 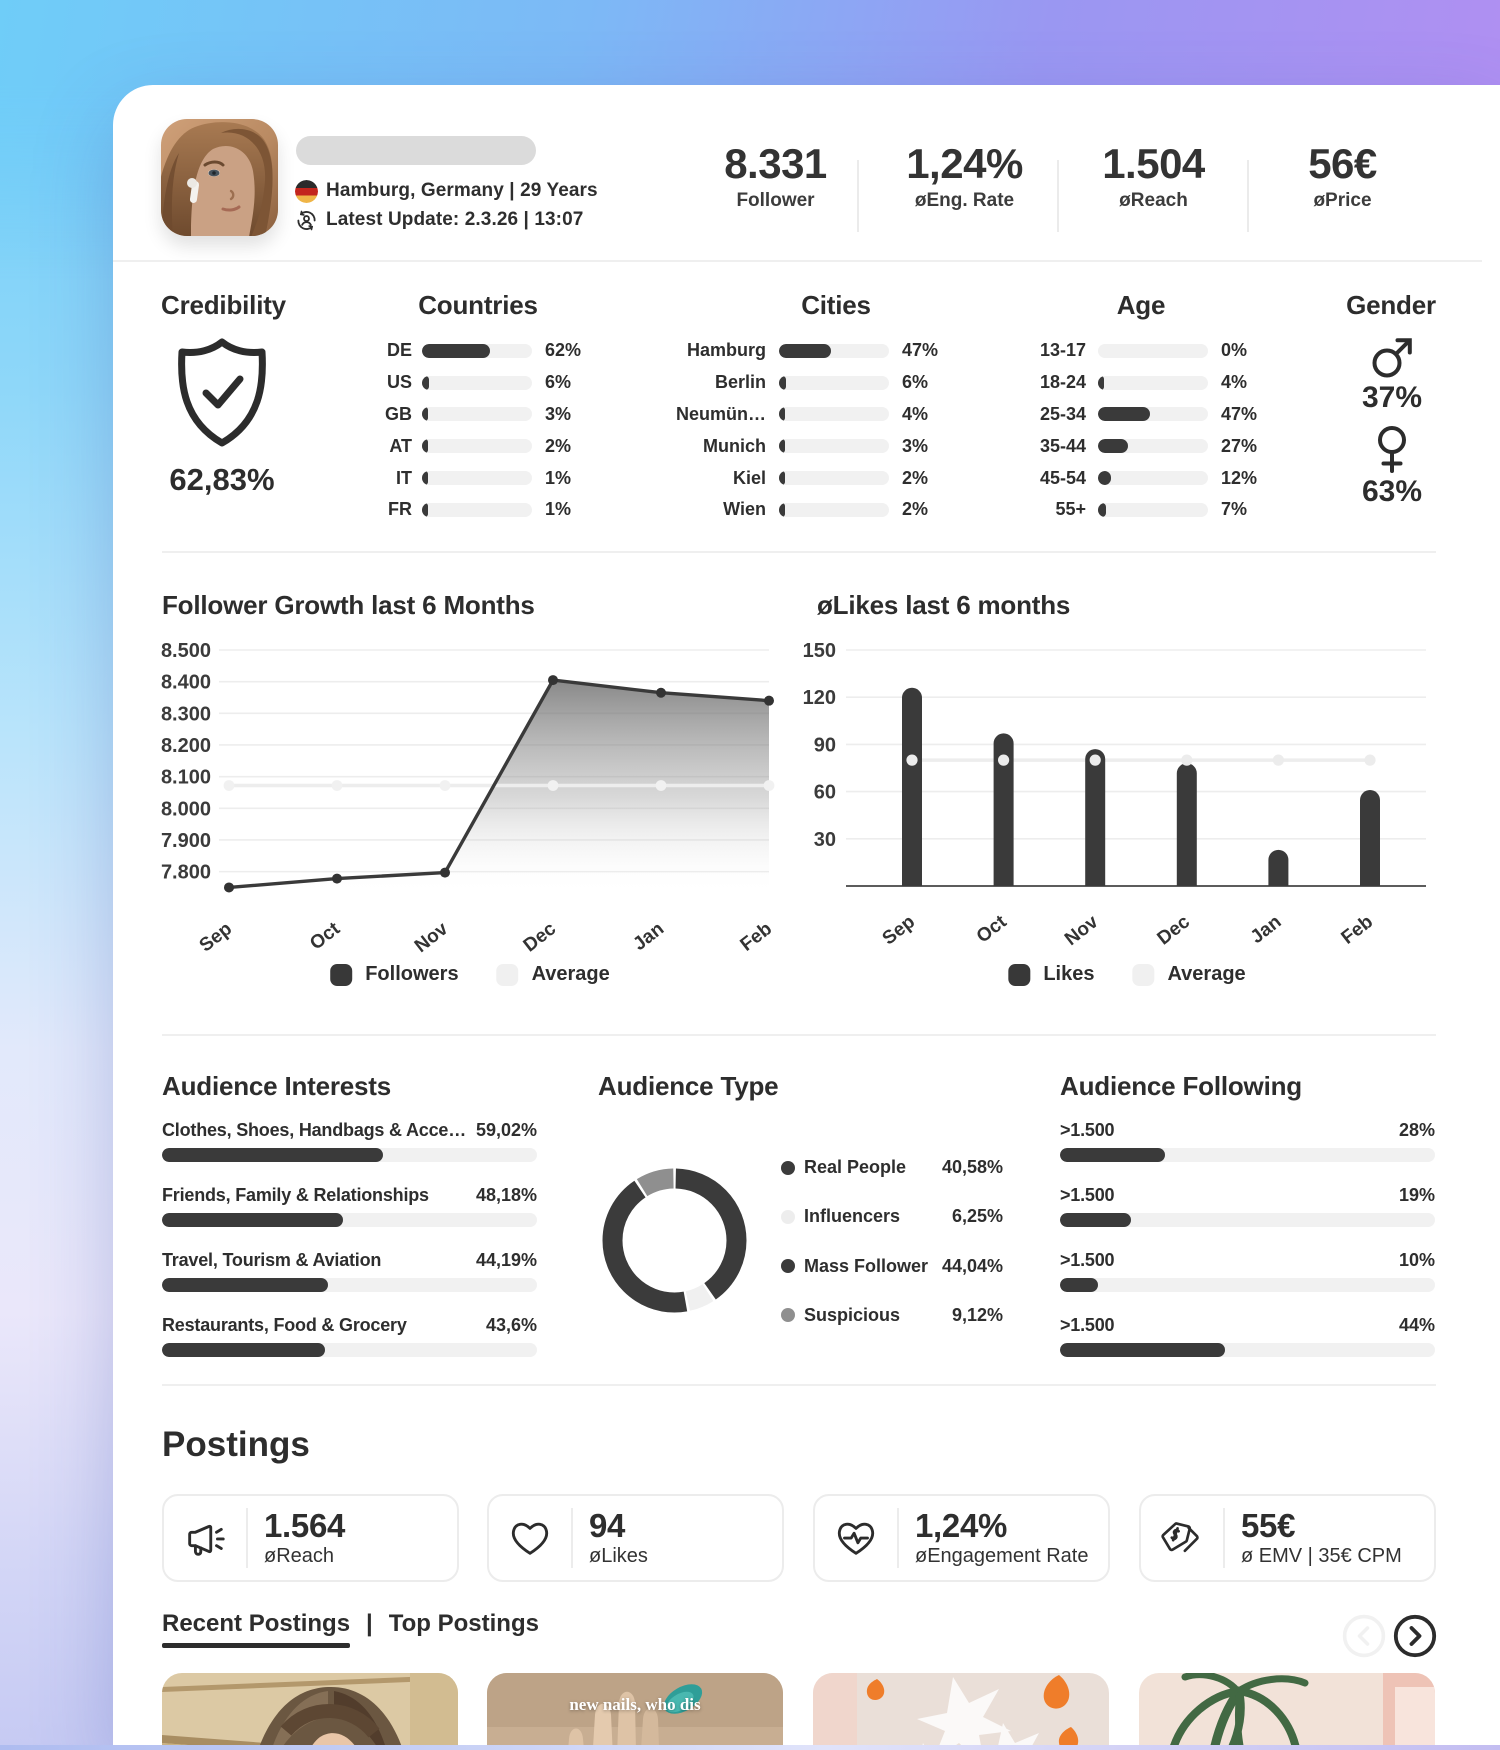 What do you see at coordinates (635, 1538) in the screenshot?
I see `posting-stat-likes: 94 øLikes` at bounding box center [635, 1538].